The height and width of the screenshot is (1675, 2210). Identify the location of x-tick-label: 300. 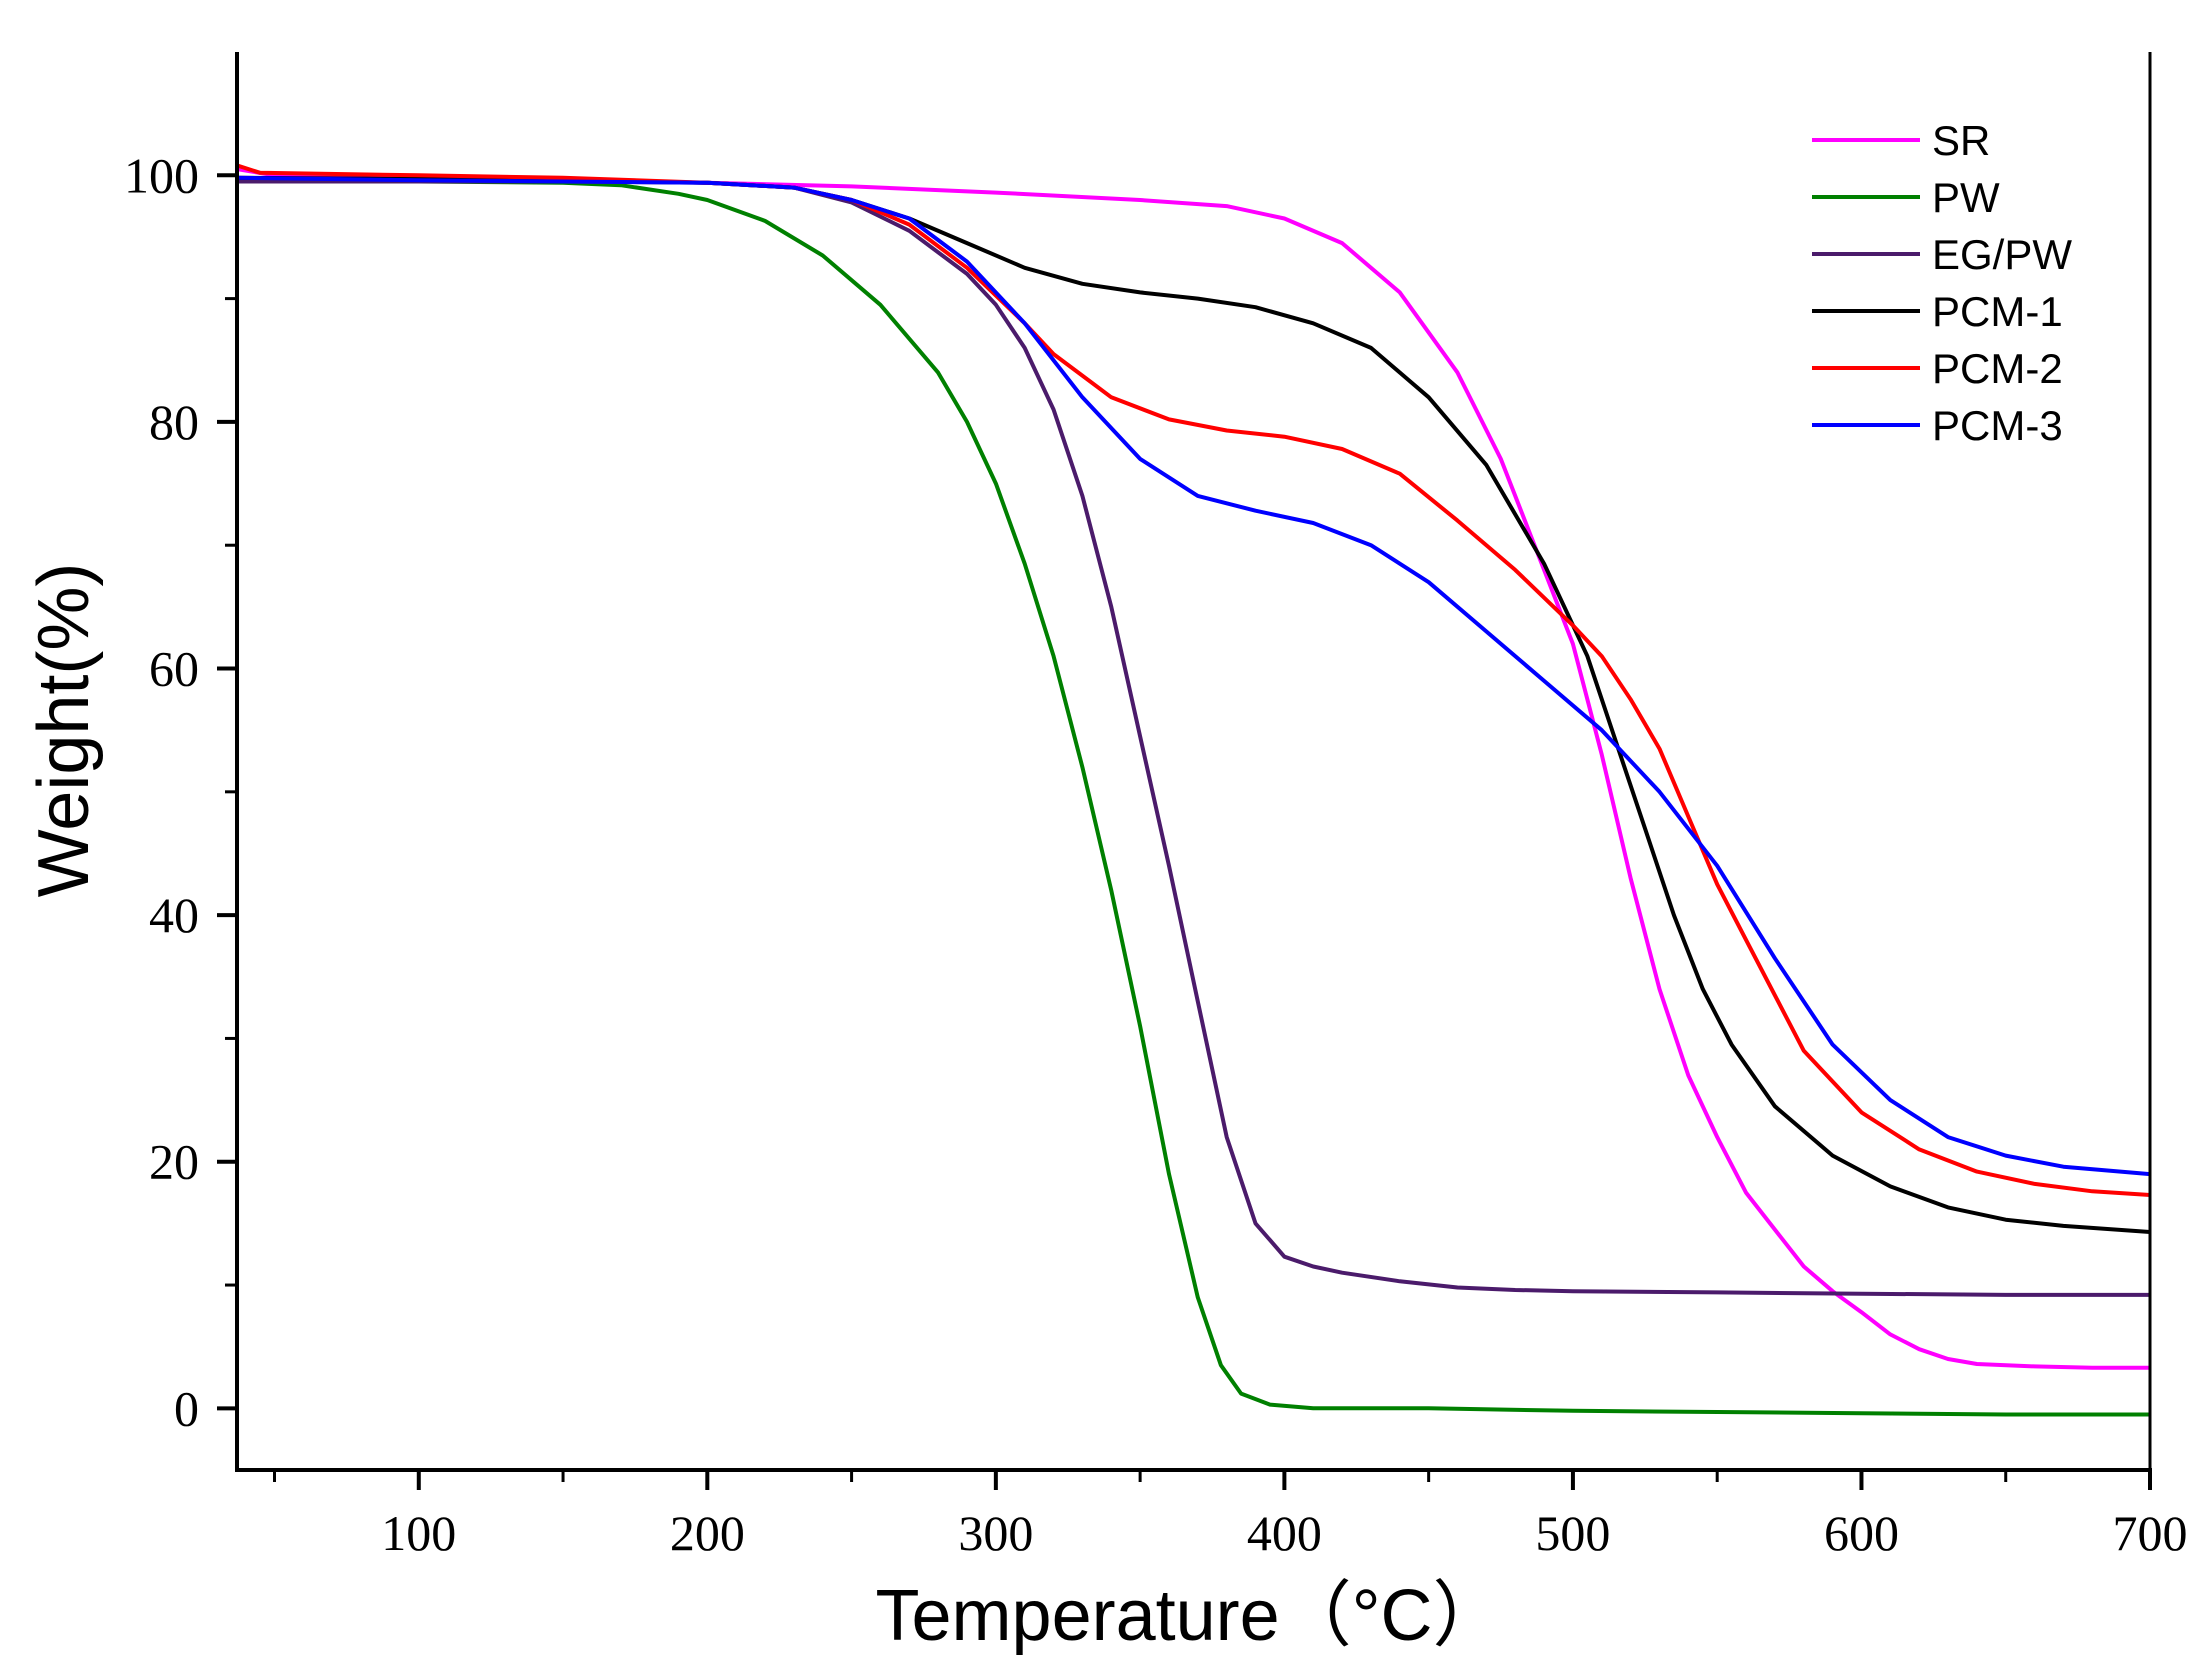
(995, 1533).